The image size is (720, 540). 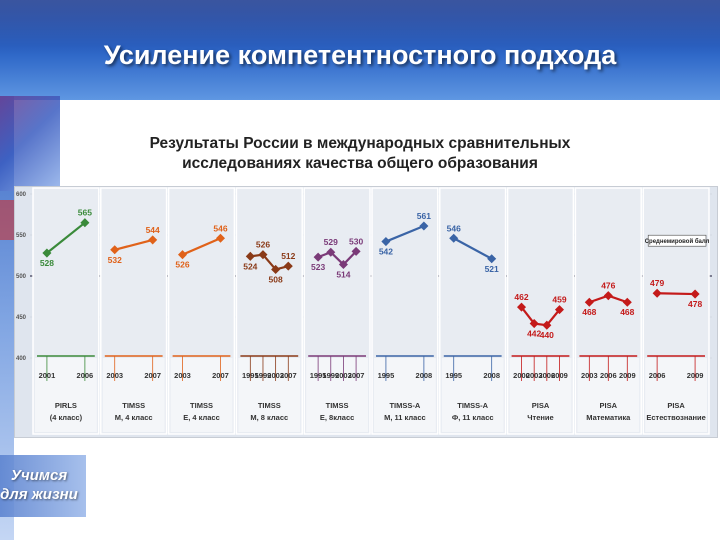 I want to click on group-subname: Естествознание, so click(x=676, y=417).